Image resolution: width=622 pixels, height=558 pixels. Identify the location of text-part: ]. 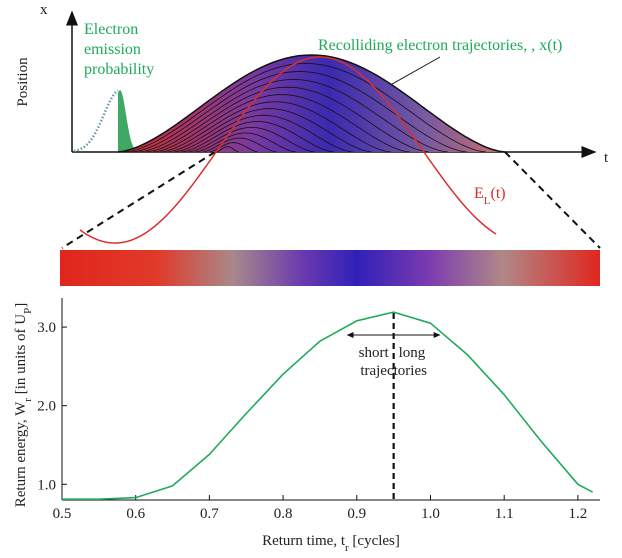
(21, 305).